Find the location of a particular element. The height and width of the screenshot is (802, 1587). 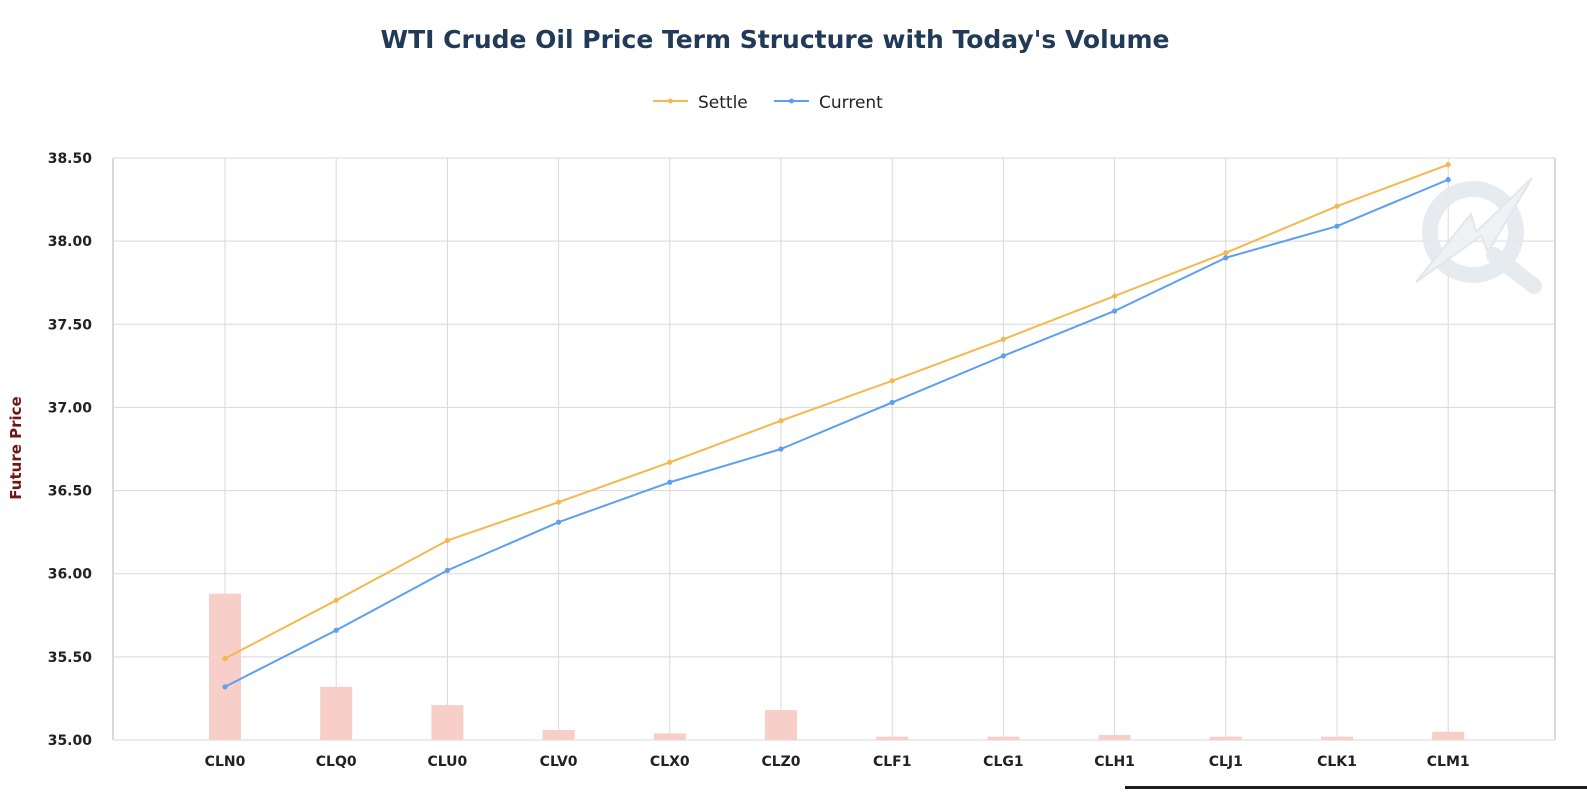

x-tick-label: CLH1 is located at coordinates (1114, 762).